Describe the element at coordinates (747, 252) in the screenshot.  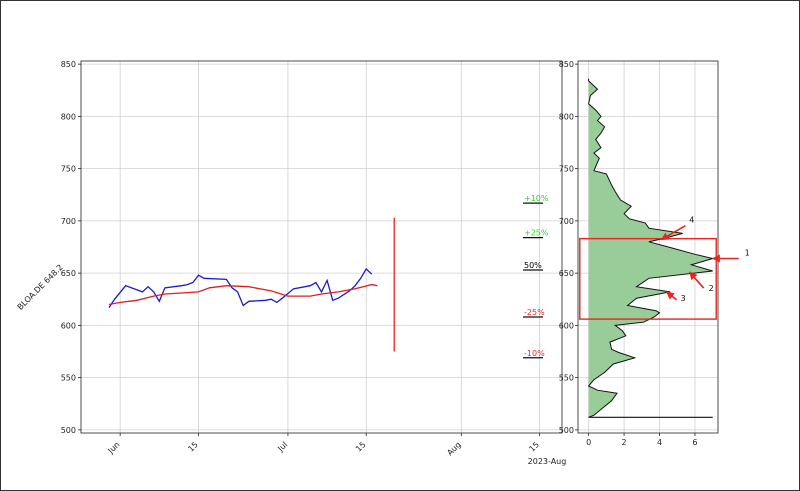
I see `annotation-label: 1` at that location.